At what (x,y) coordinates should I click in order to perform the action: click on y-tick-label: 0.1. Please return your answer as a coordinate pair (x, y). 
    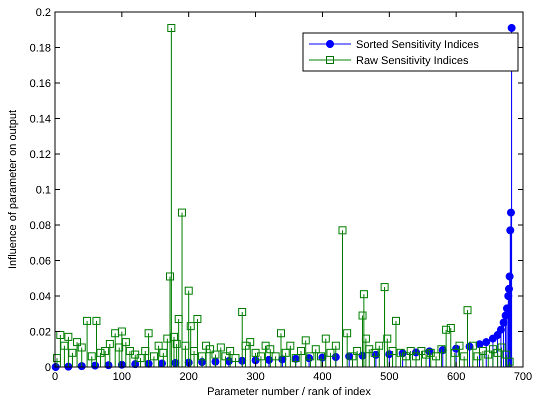
    Looking at the image, I should click on (43, 190).